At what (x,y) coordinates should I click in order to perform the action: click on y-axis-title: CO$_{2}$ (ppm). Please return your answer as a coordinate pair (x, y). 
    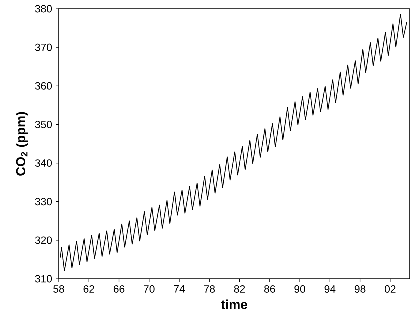
    Looking at the image, I should click on (22, 144).